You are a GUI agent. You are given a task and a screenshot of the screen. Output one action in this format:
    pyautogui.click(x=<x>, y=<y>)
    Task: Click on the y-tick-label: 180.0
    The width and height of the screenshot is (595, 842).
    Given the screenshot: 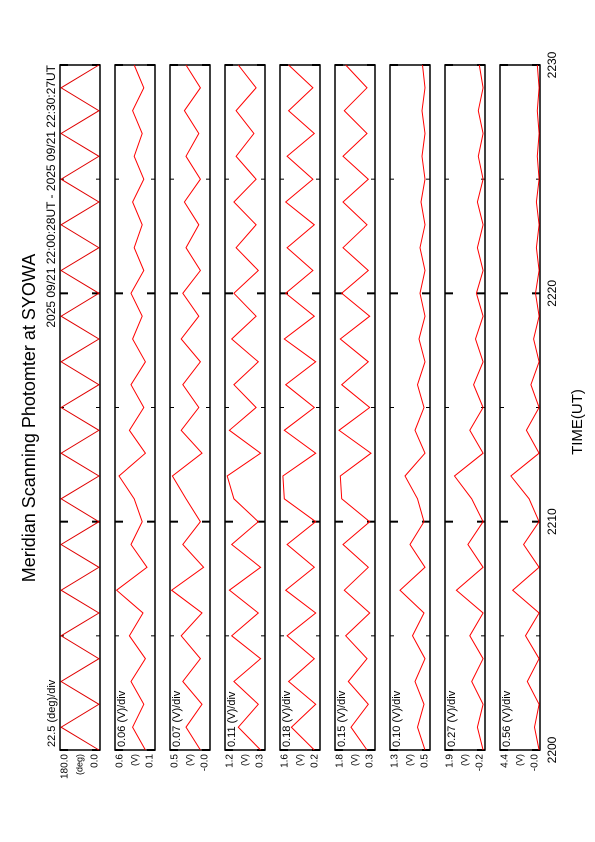 What is the action you would take?
    pyautogui.click(x=65, y=766)
    